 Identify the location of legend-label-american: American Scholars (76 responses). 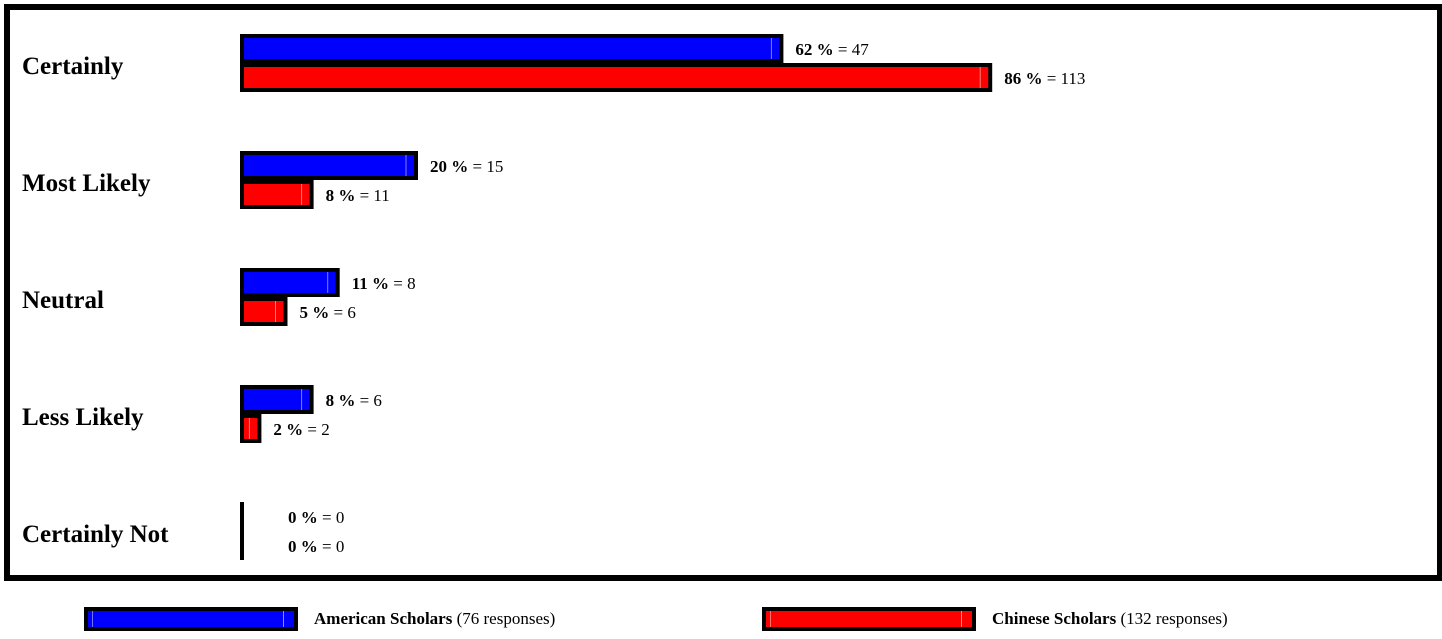
(434, 619).